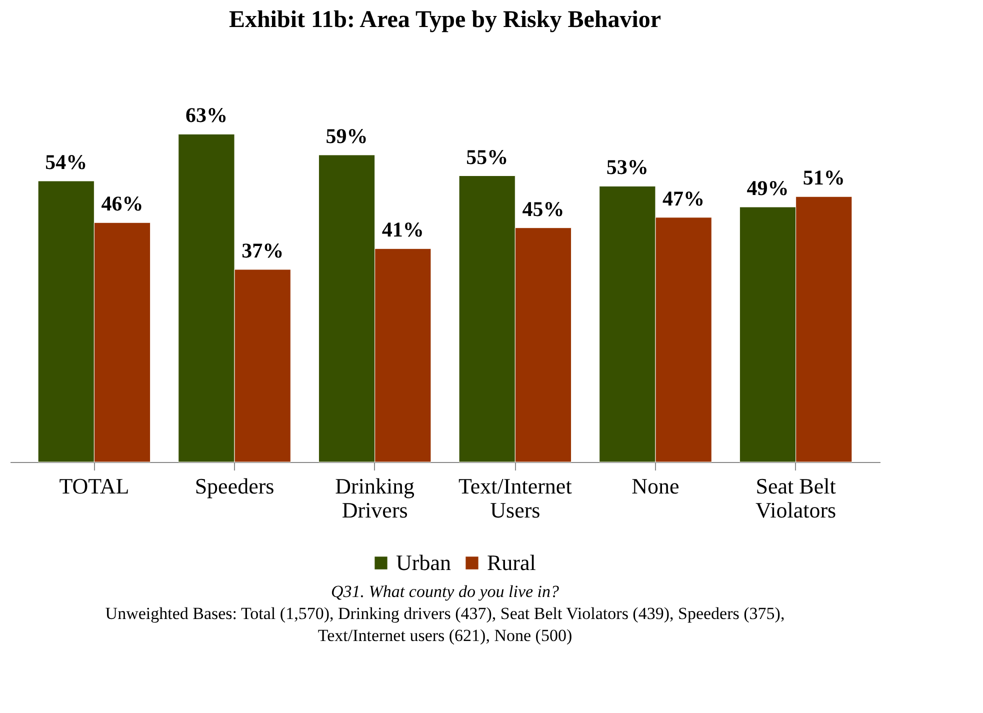 The image size is (983, 713). What do you see at coordinates (796, 498) in the screenshot?
I see `x-tick-label: Seat Belt Violators` at bounding box center [796, 498].